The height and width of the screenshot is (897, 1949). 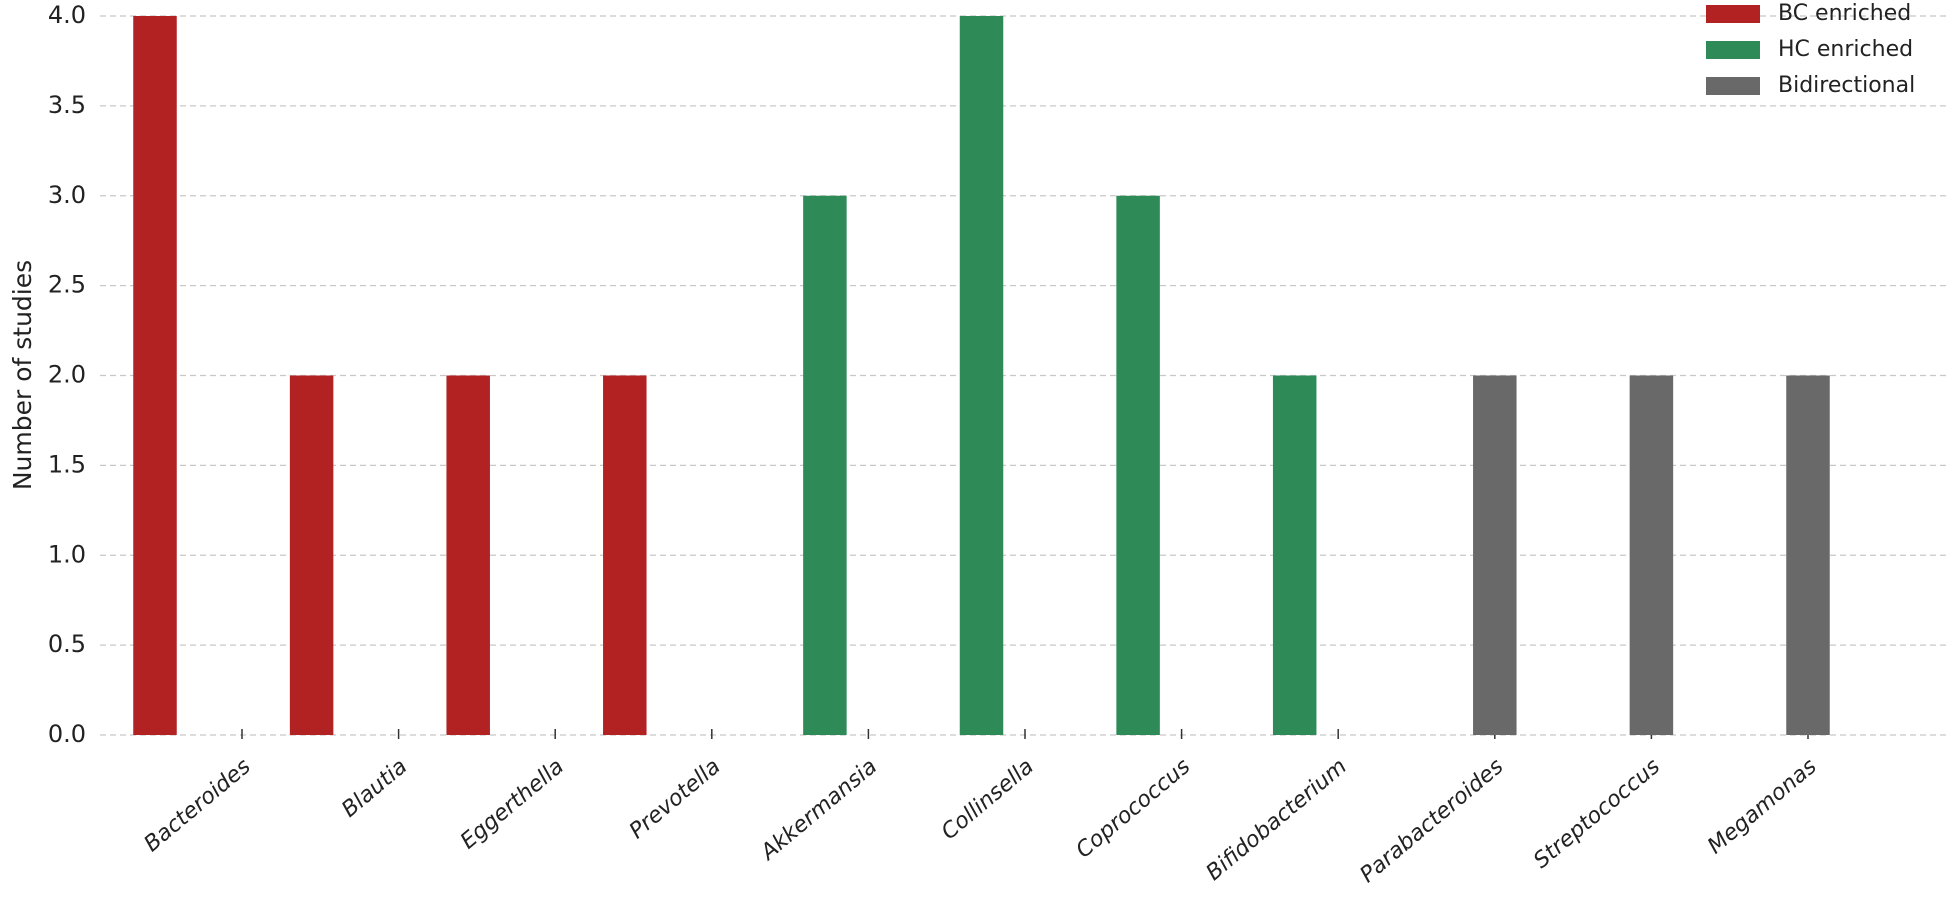 I want to click on legend-label: HC enriched, so click(x=1845, y=49).